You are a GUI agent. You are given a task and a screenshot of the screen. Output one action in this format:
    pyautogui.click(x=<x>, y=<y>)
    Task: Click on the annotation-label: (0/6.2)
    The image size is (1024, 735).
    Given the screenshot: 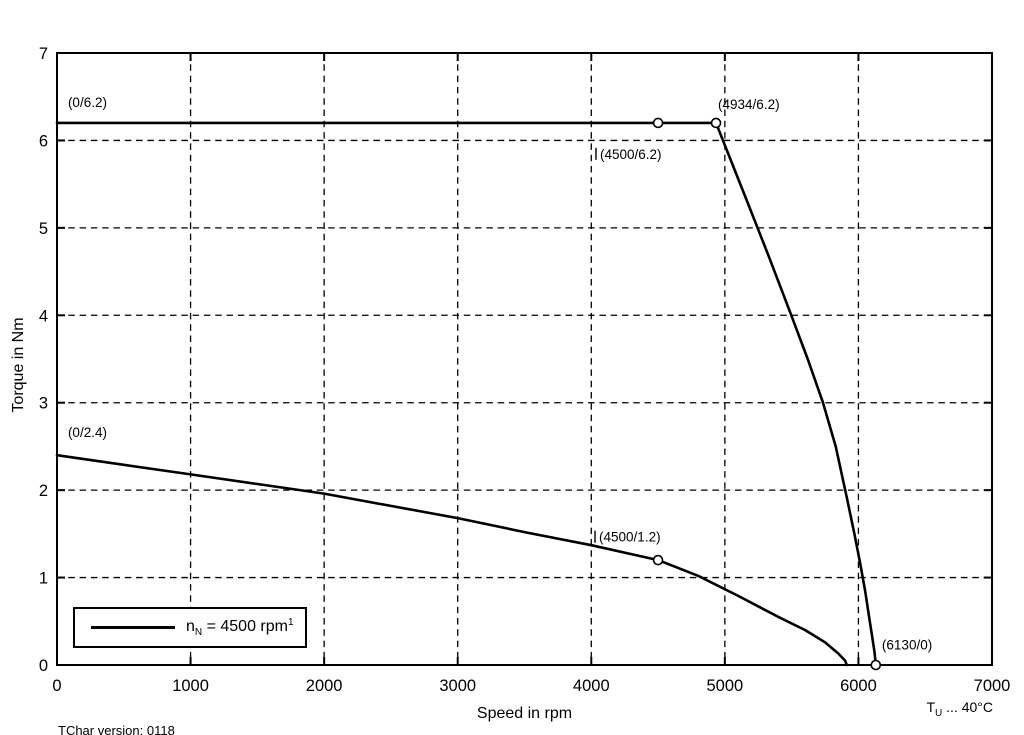 What is the action you would take?
    pyautogui.click(x=87, y=102)
    